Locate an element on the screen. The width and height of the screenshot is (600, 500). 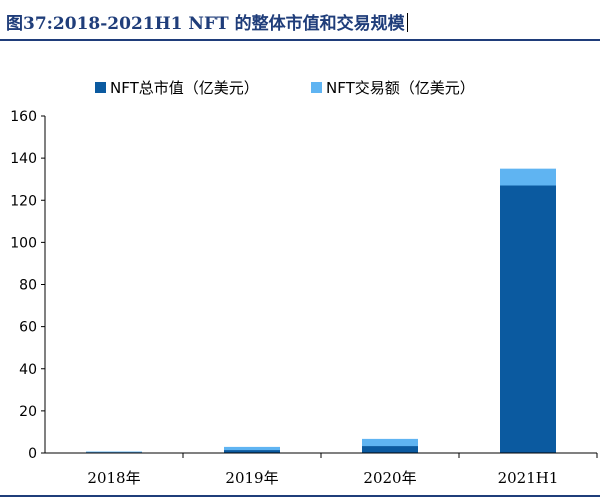
y-tick-label: 40 is located at coordinates (28, 370).